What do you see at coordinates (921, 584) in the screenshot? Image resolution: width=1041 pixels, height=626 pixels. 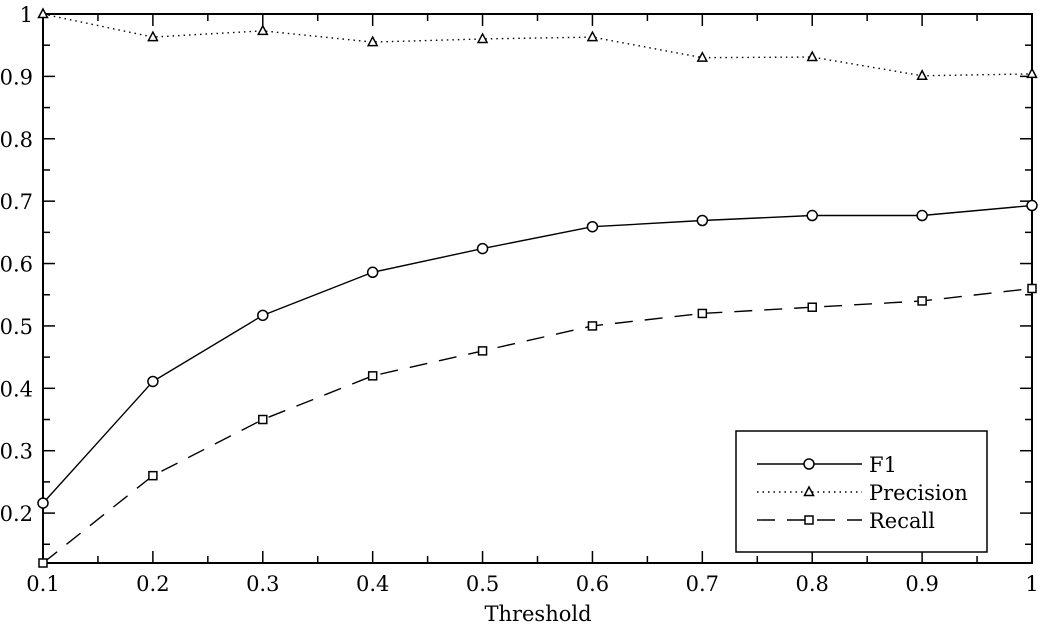 I see `x-tick-label: 0.9` at bounding box center [921, 584].